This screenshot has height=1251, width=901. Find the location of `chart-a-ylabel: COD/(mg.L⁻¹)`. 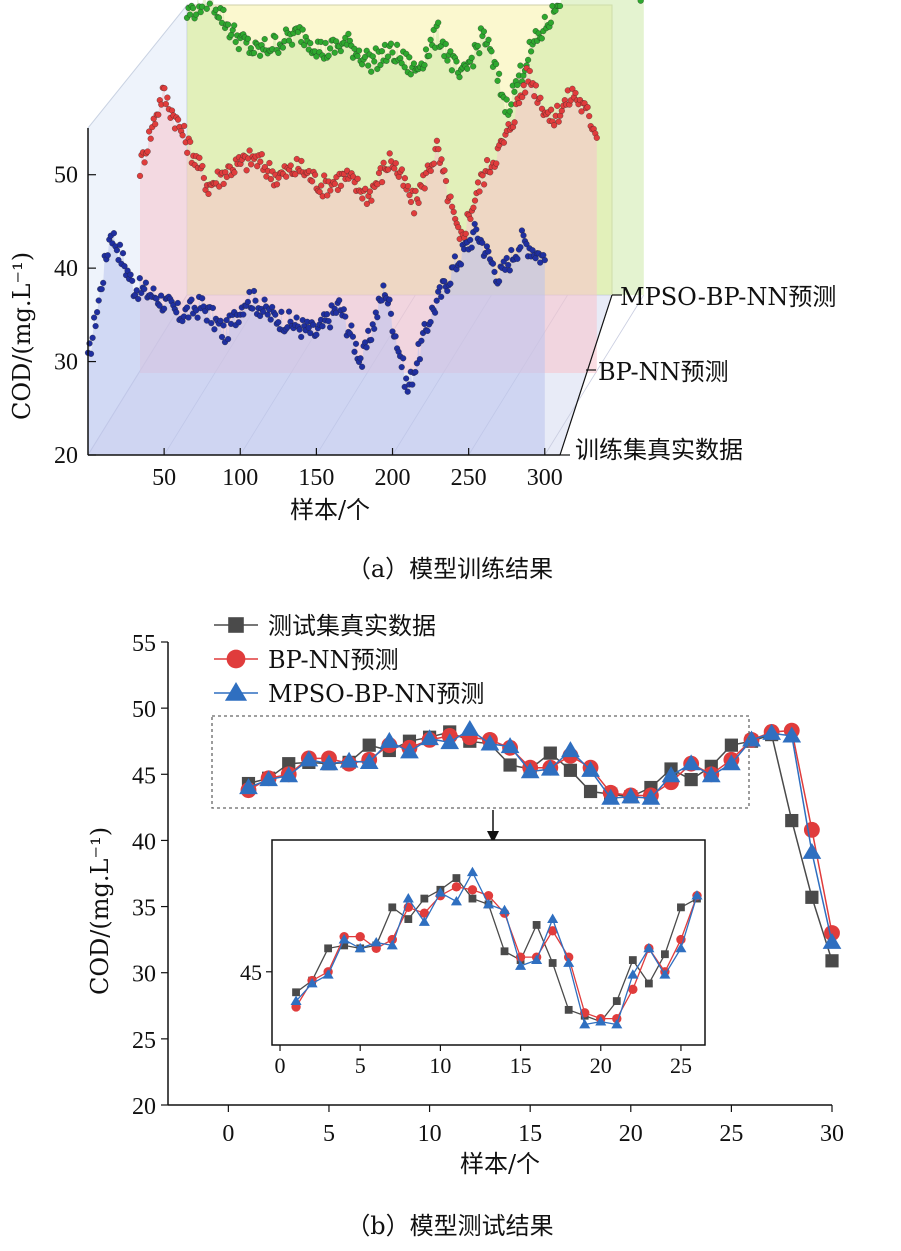

chart-a-ylabel: COD/(mg.L⁻¹) is located at coordinates (22, 336).